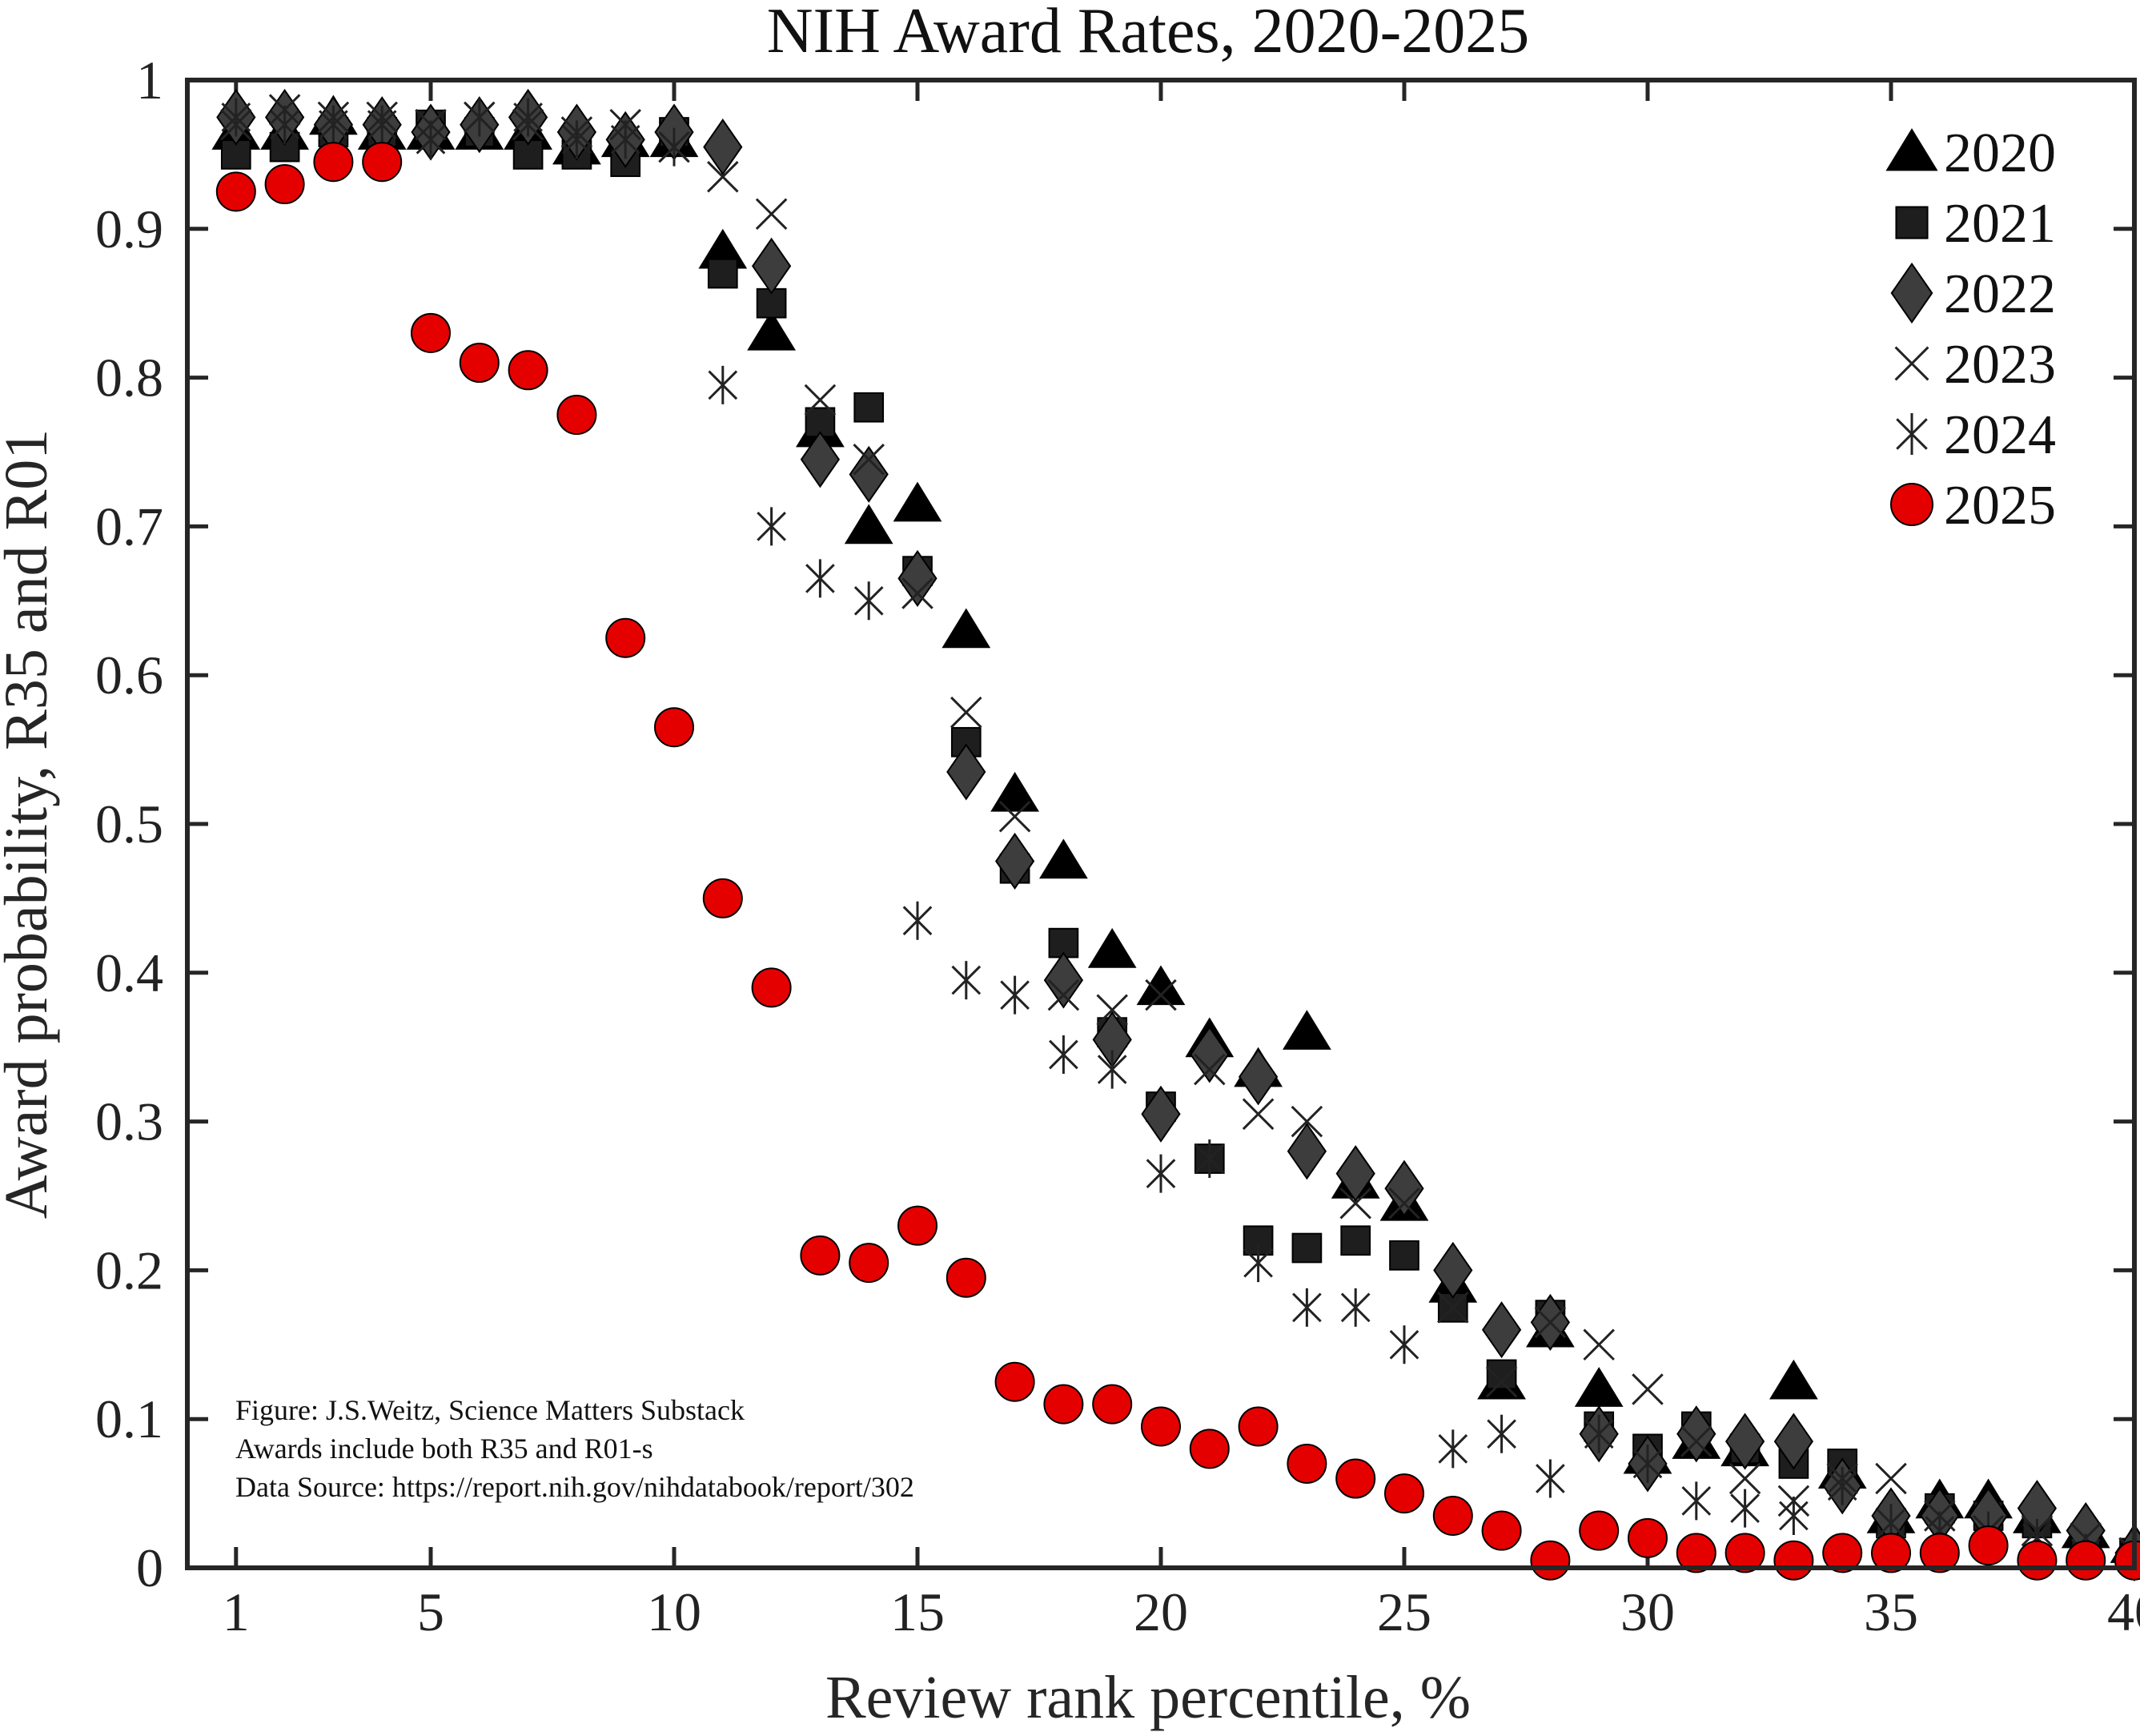 The image size is (2140, 1736). I want to click on y-tick-label: 0.5, so click(129, 824).